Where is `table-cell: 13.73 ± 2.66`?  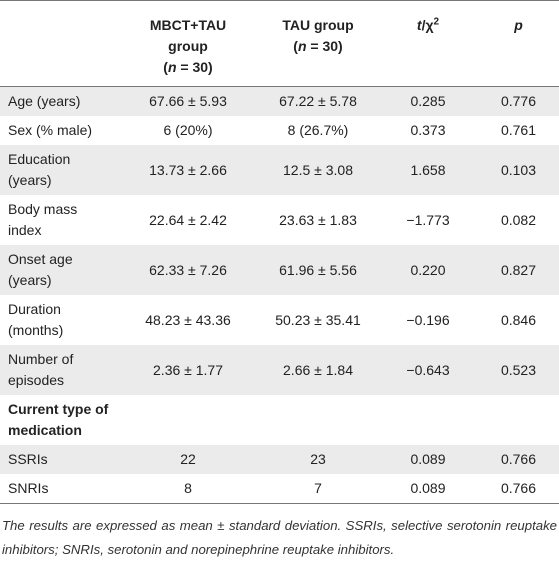
table-cell: 13.73 ± 2.66 is located at coordinates (188, 169).